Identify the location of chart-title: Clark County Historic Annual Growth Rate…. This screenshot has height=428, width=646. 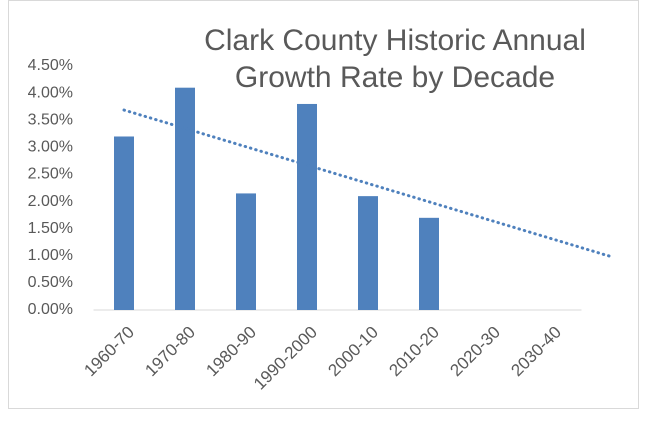
(395, 59).